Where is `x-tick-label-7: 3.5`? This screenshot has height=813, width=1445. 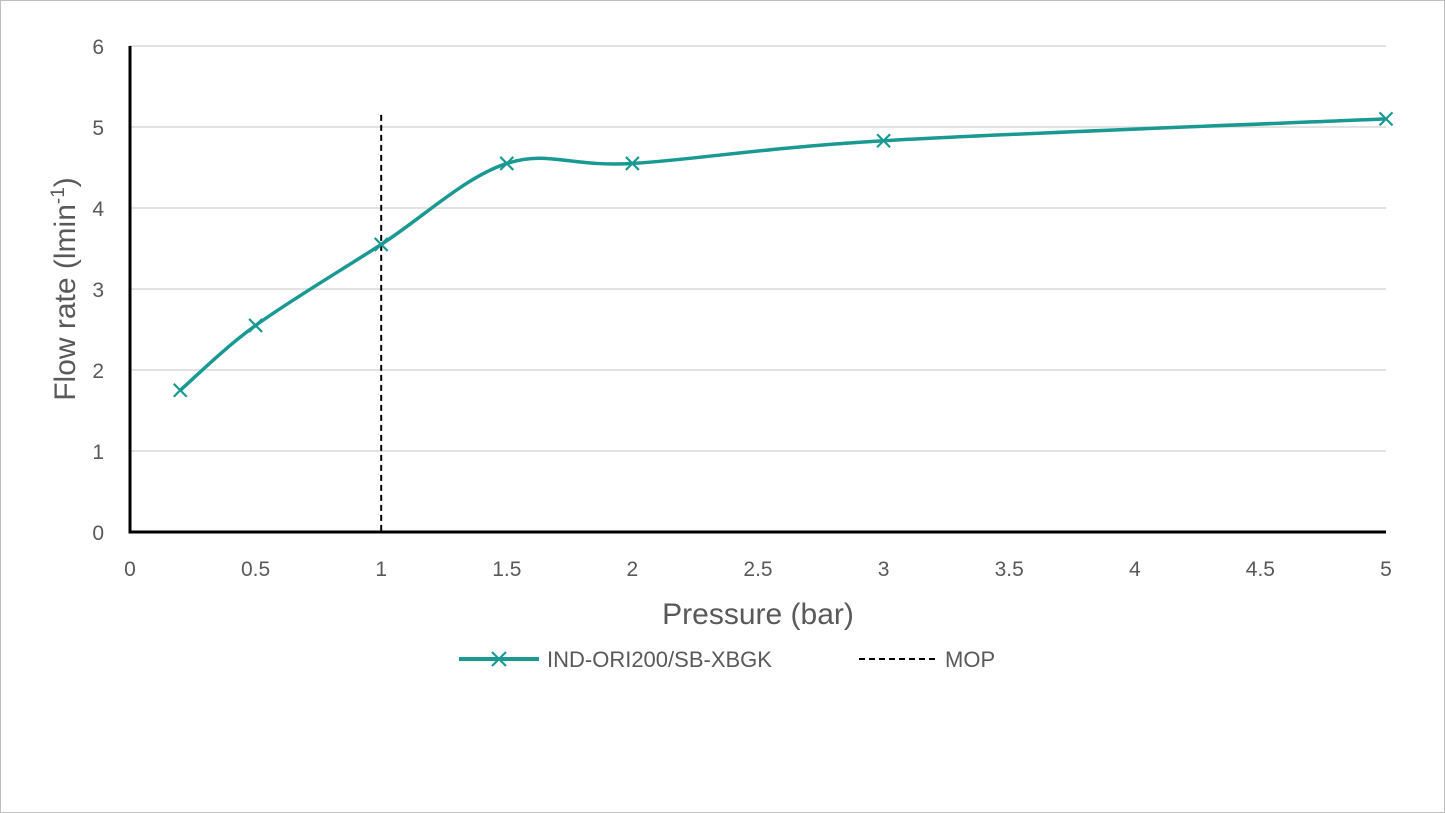
x-tick-label-7: 3.5 is located at coordinates (1009, 569).